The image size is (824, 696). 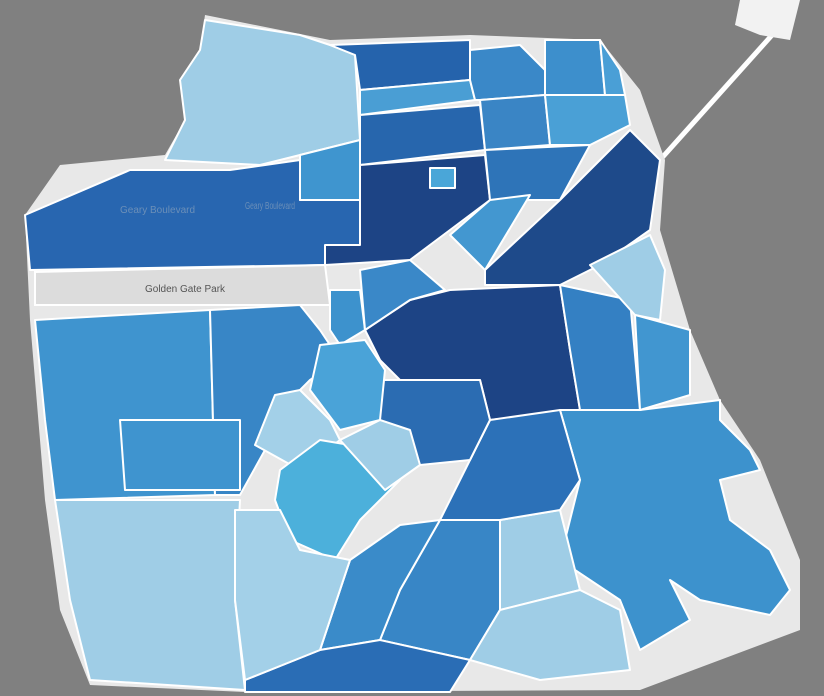 I want to click on bay-bridge, so click(x=725, y=87).